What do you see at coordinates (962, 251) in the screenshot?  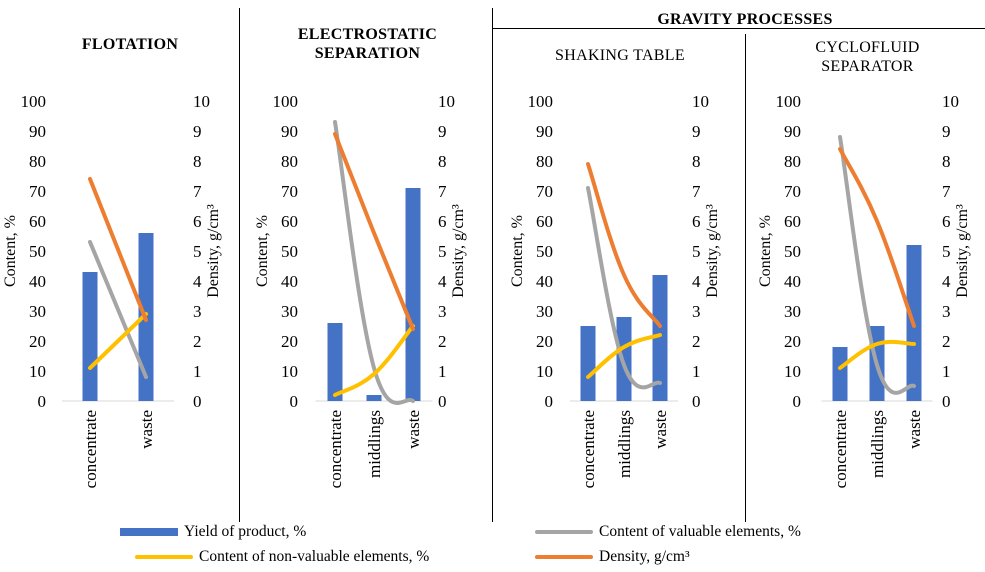 I see `panel-4-right-axis-title: Density, g/cm³` at bounding box center [962, 251].